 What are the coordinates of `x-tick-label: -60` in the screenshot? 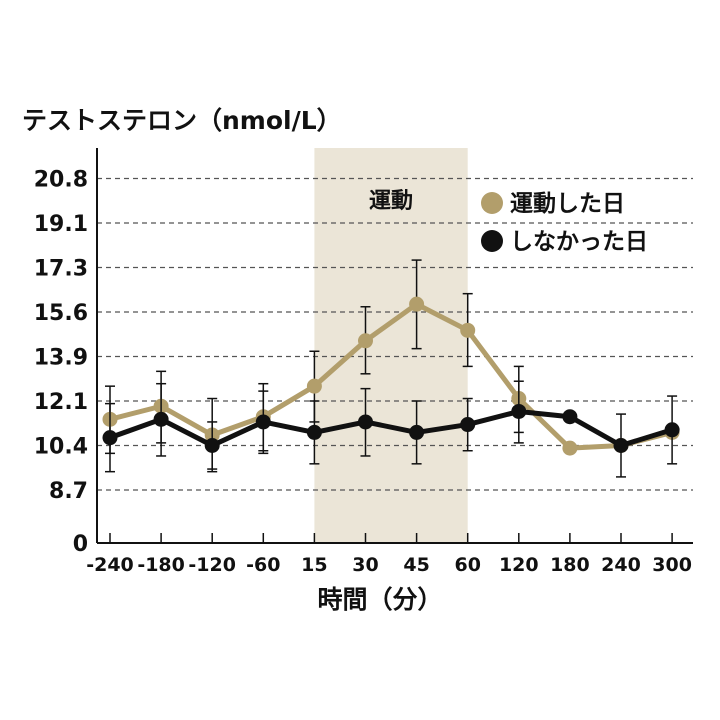 It's located at (263, 565).